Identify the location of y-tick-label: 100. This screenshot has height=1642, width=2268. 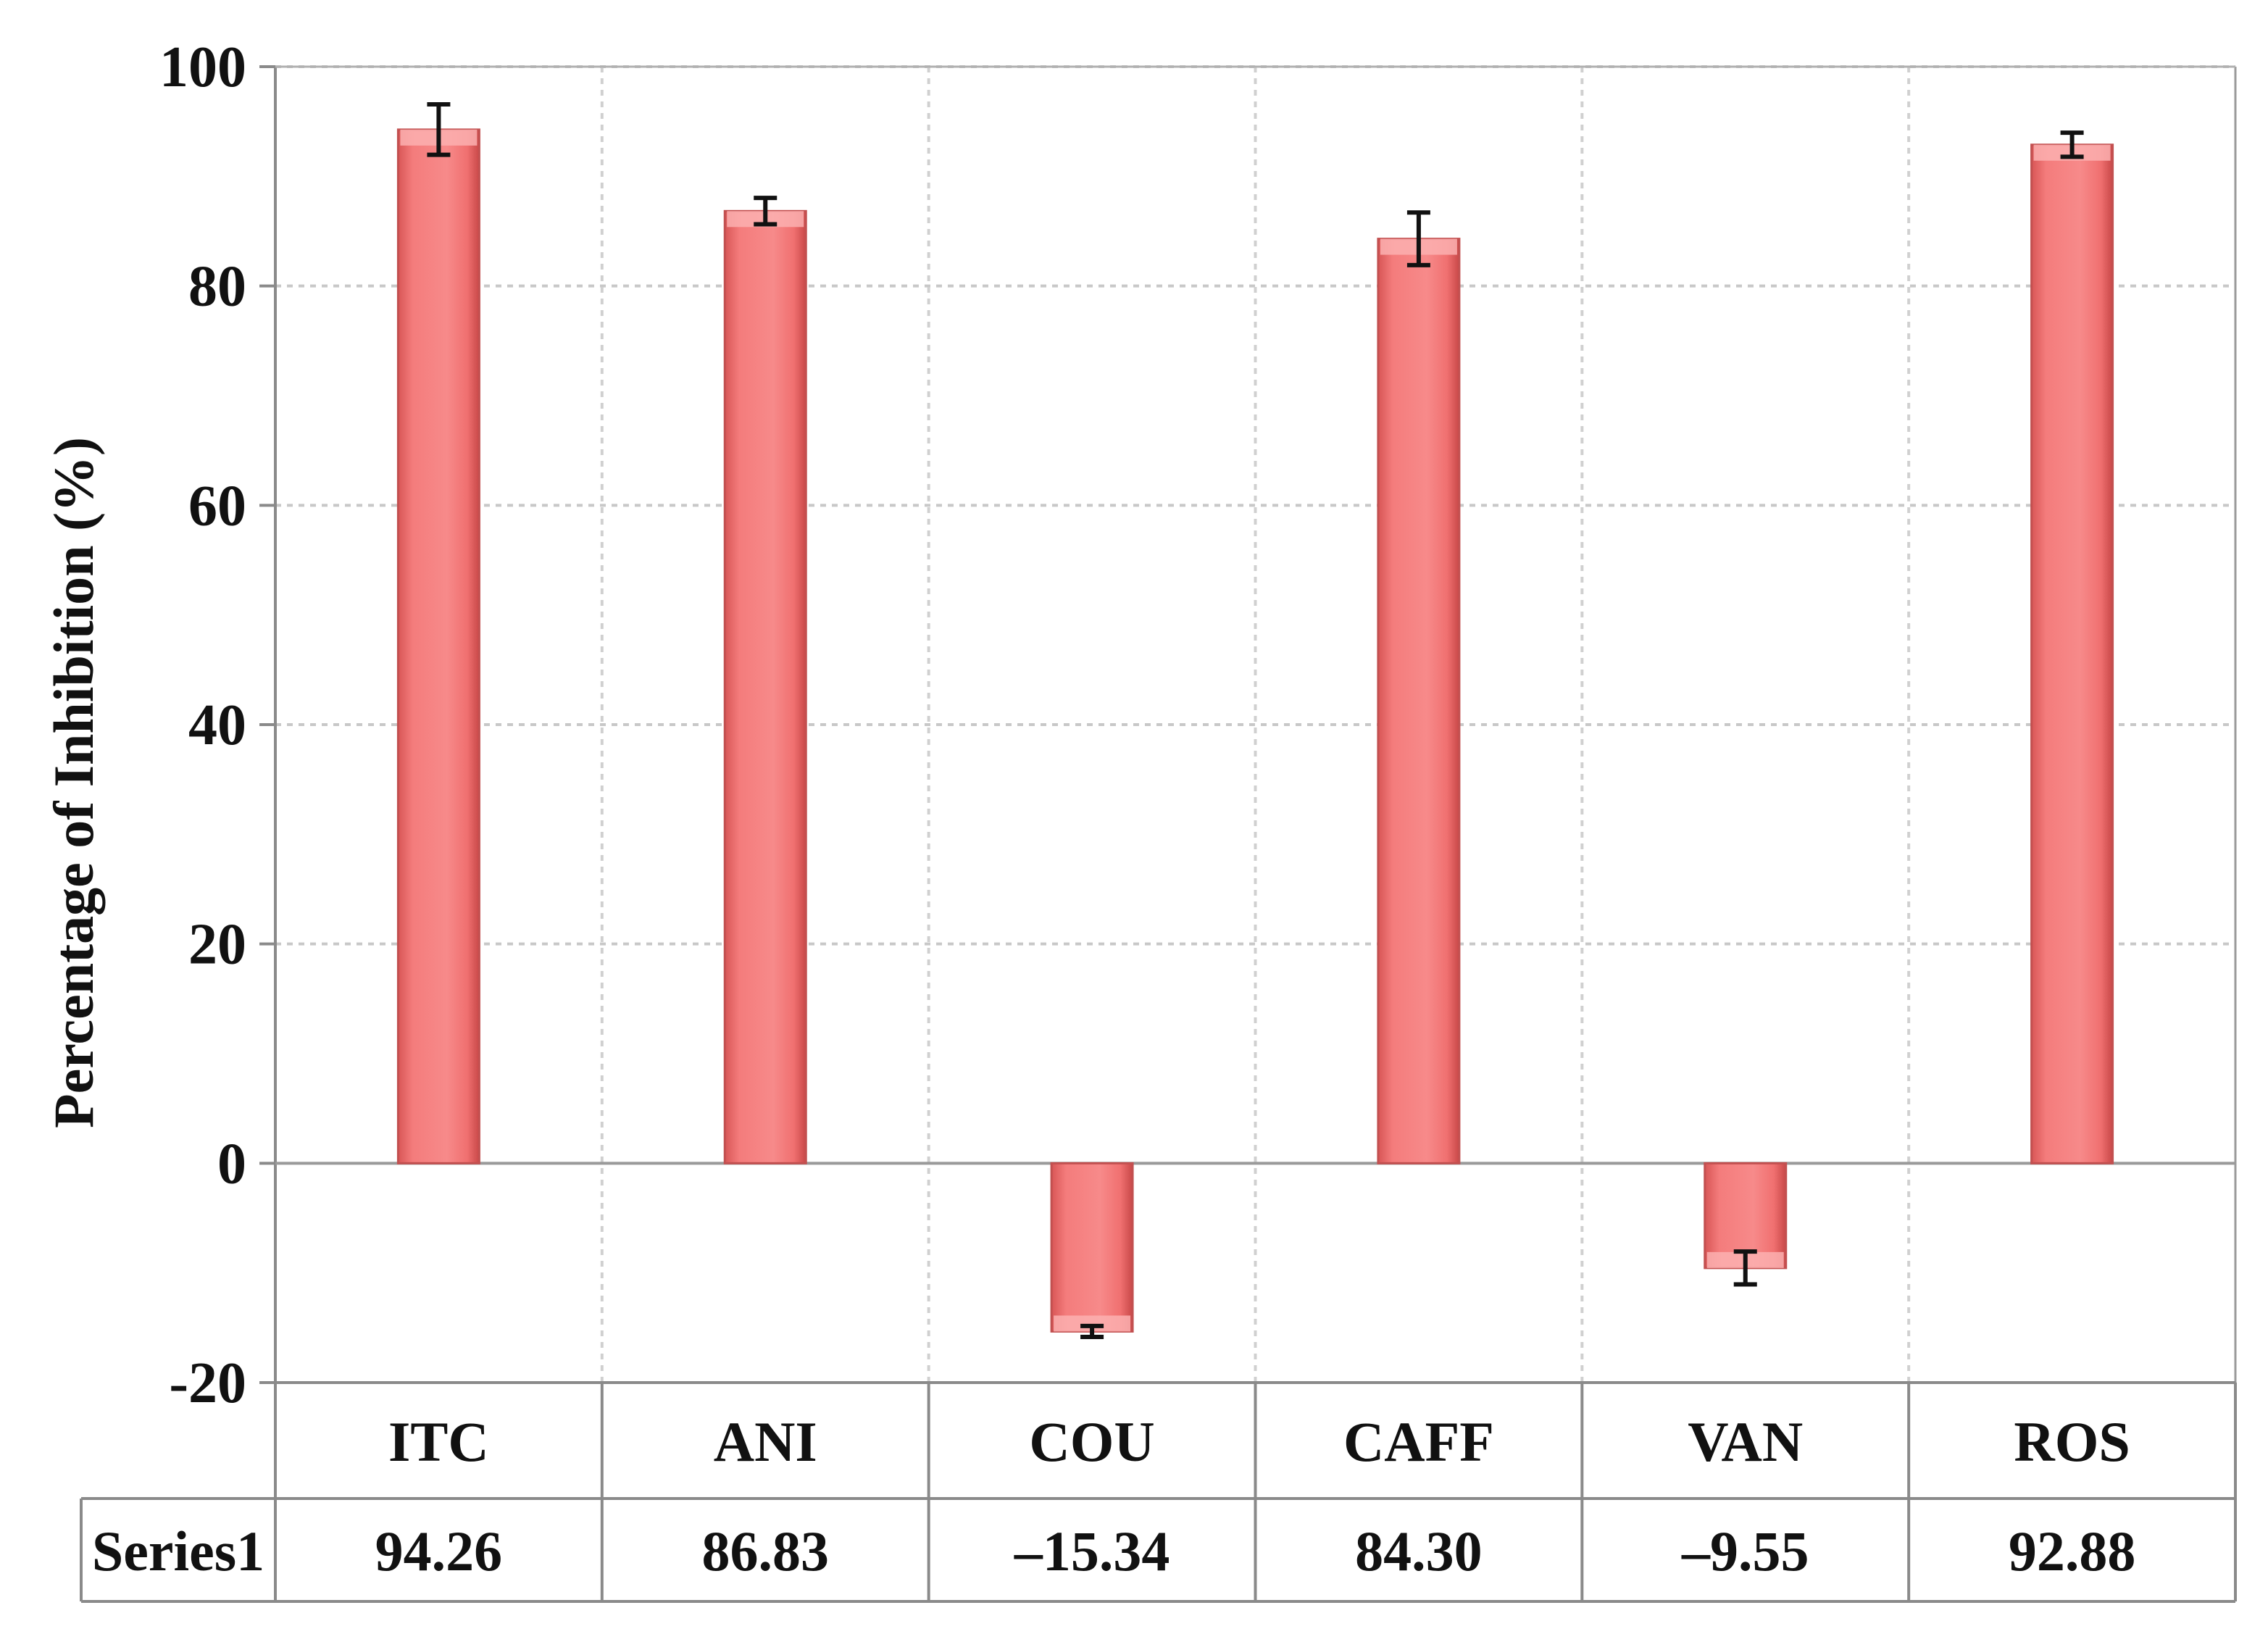
(203, 67).